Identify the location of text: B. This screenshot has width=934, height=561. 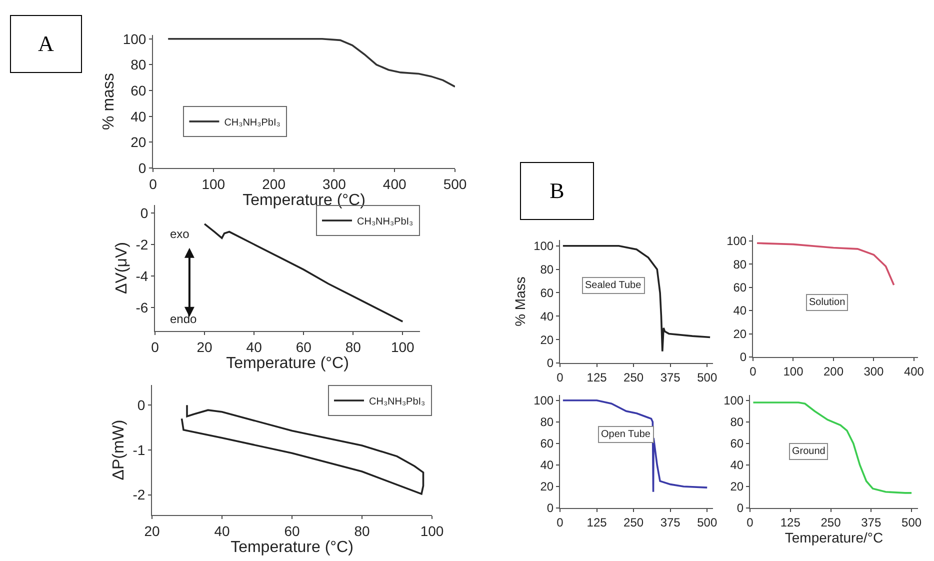
(557, 191).